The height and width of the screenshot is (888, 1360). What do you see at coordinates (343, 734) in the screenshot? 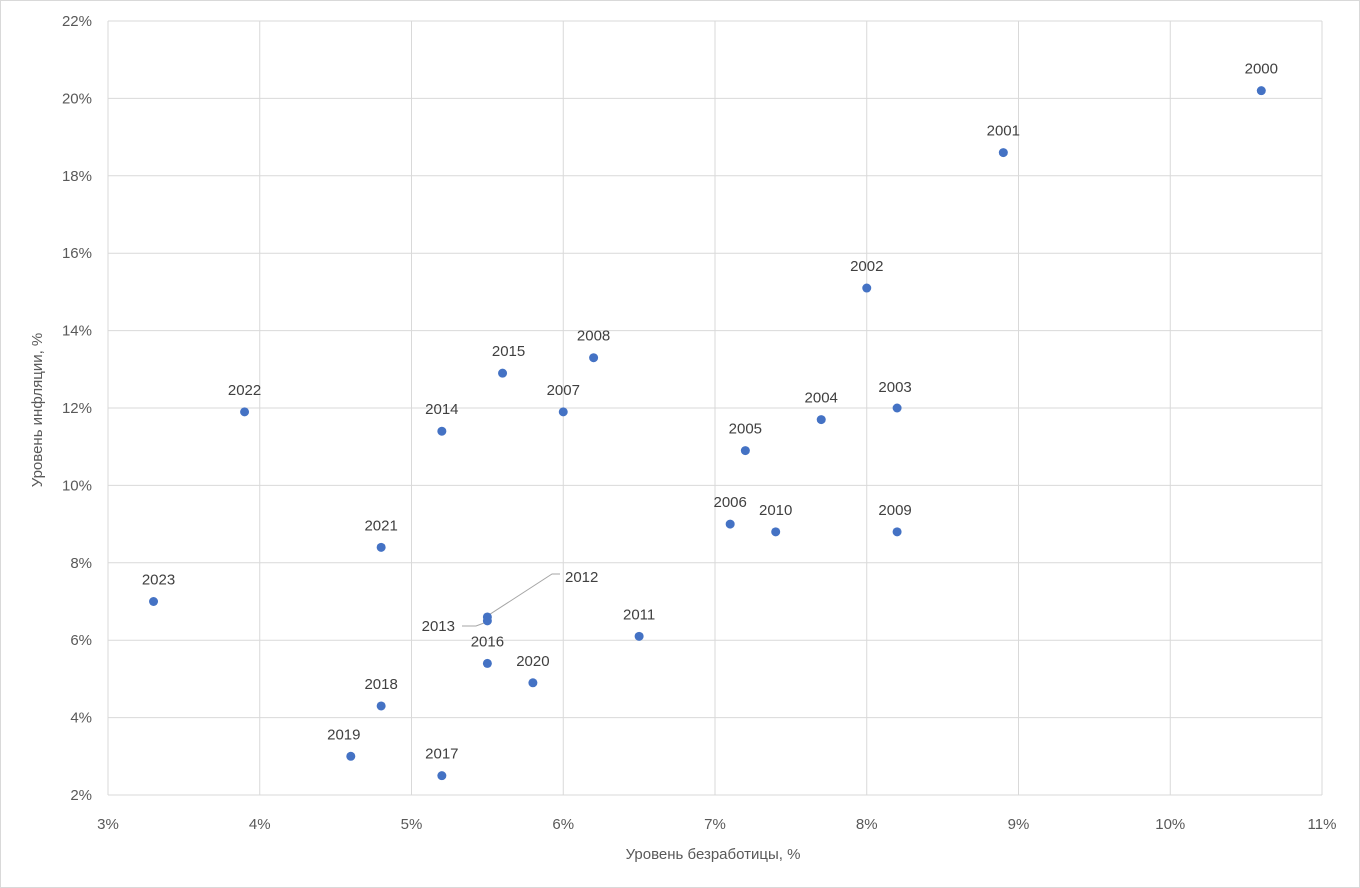
I see `data-label-2019: 2019` at bounding box center [343, 734].